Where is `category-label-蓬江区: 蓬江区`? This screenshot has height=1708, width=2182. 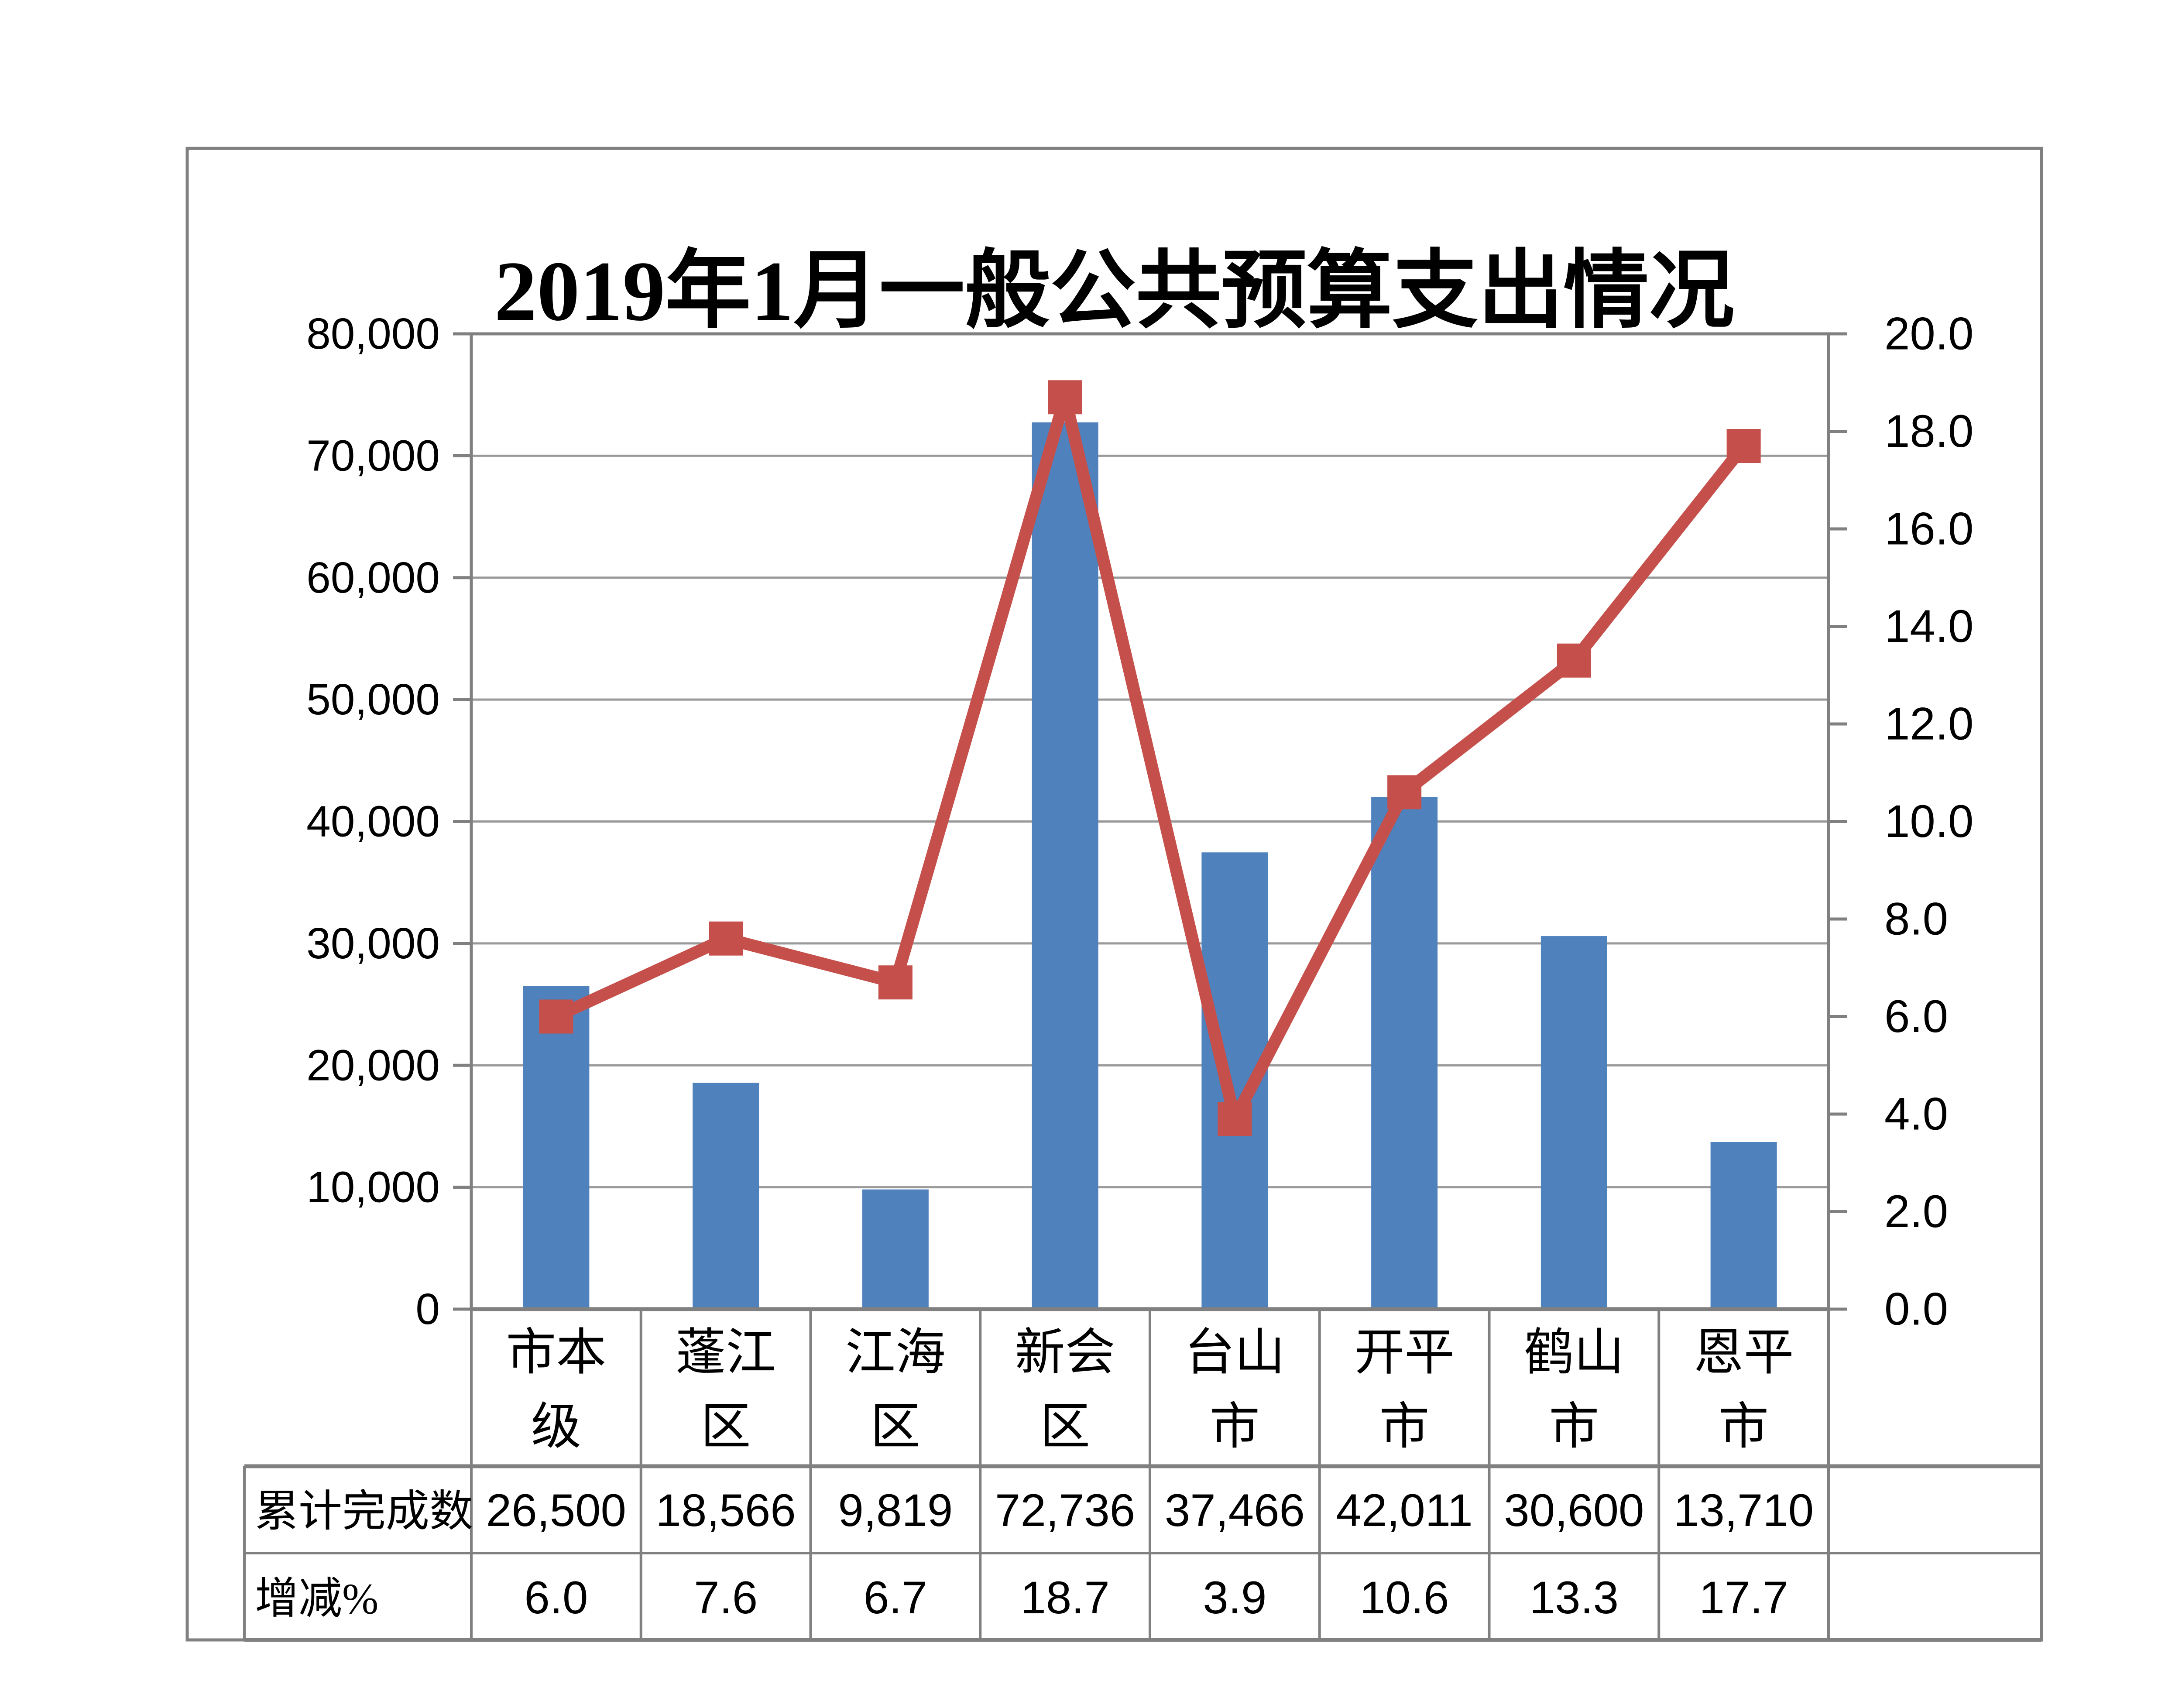
category-label-蓬江区: 蓬江区 is located at coordinates (726, 1389).